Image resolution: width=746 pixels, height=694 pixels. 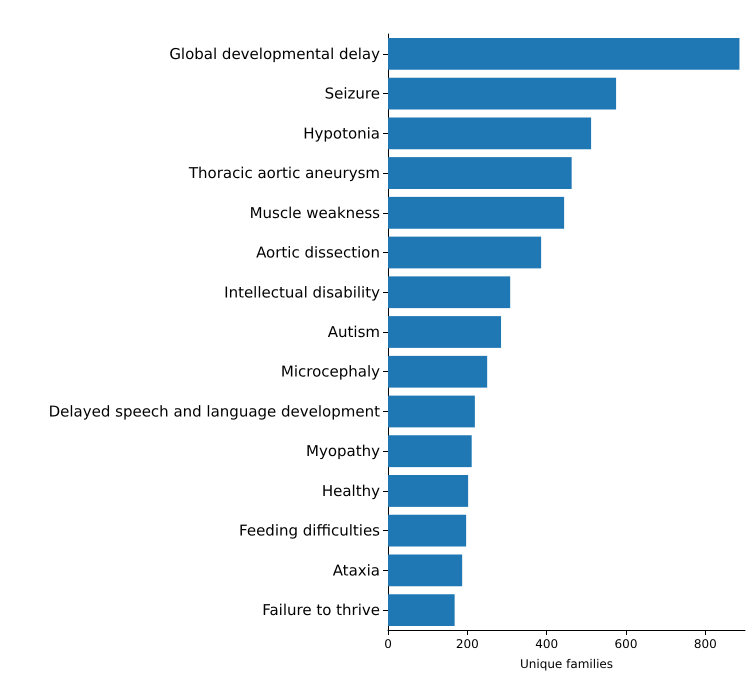 What do you see at coordinates (321, 610) in the screenshot?
I see `y-tick-label: Failure to thrive` at bounding box center [321, 610].